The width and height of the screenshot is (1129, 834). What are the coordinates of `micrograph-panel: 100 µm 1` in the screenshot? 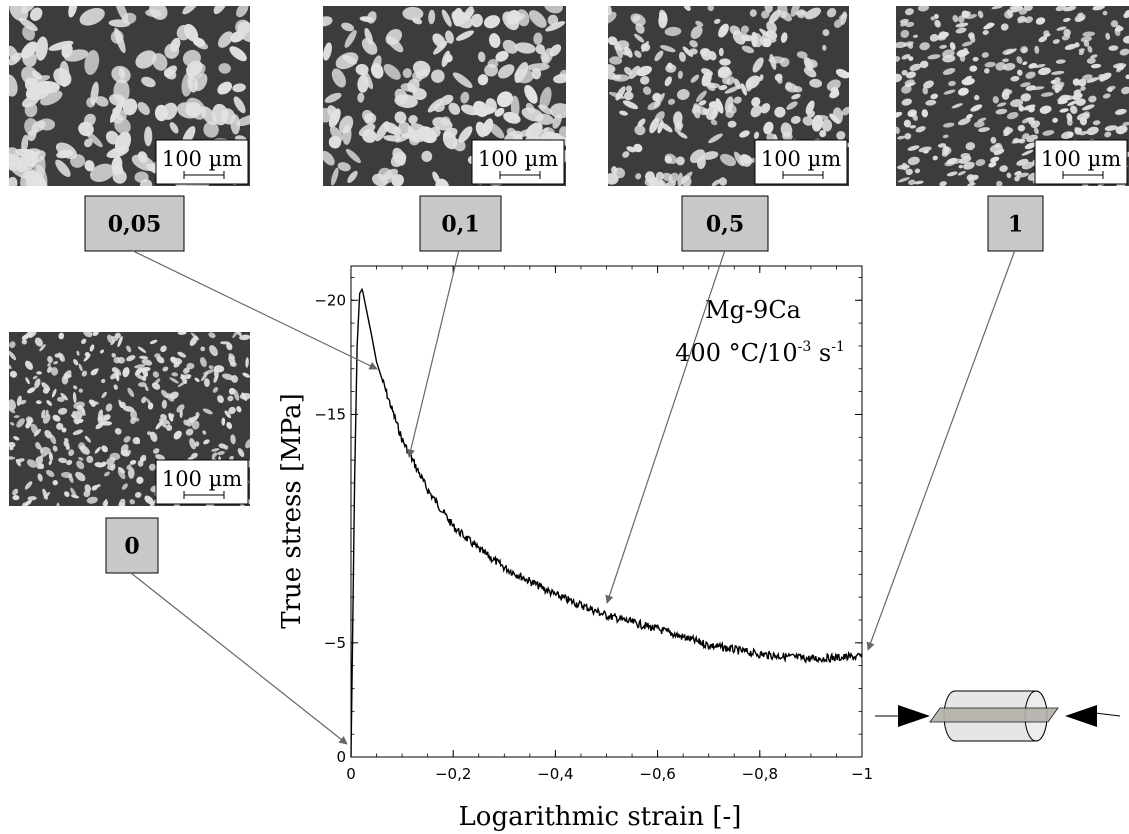 It's located at (1012, 129).